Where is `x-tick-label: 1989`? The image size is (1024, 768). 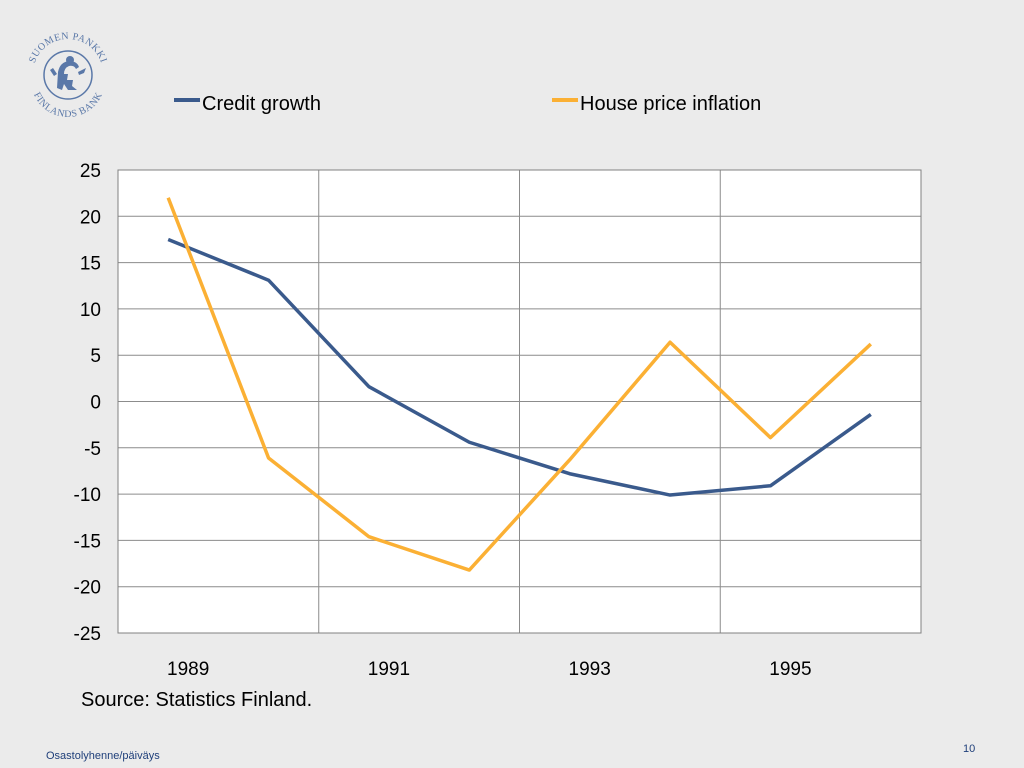 x-tick-label: 1989 is located at coordinates (188, 669).